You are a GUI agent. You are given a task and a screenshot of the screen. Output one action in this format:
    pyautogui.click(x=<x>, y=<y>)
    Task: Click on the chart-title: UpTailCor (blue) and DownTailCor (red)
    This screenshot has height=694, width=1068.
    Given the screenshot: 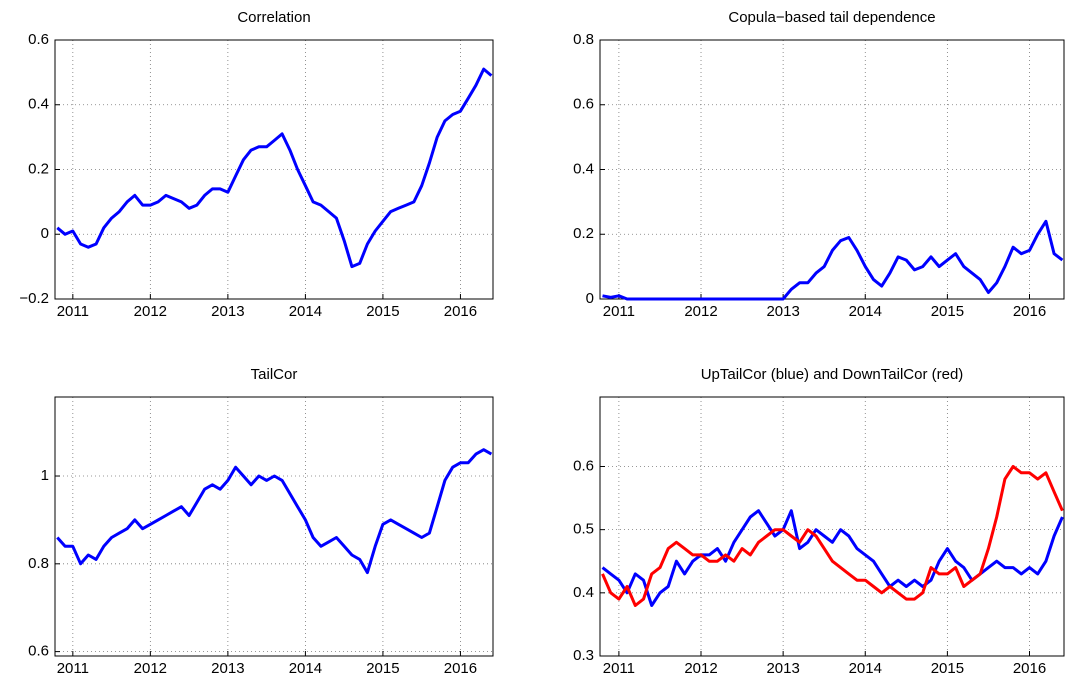 What is the action you would take?
    pyautogui.click(x=832, y=374)
    